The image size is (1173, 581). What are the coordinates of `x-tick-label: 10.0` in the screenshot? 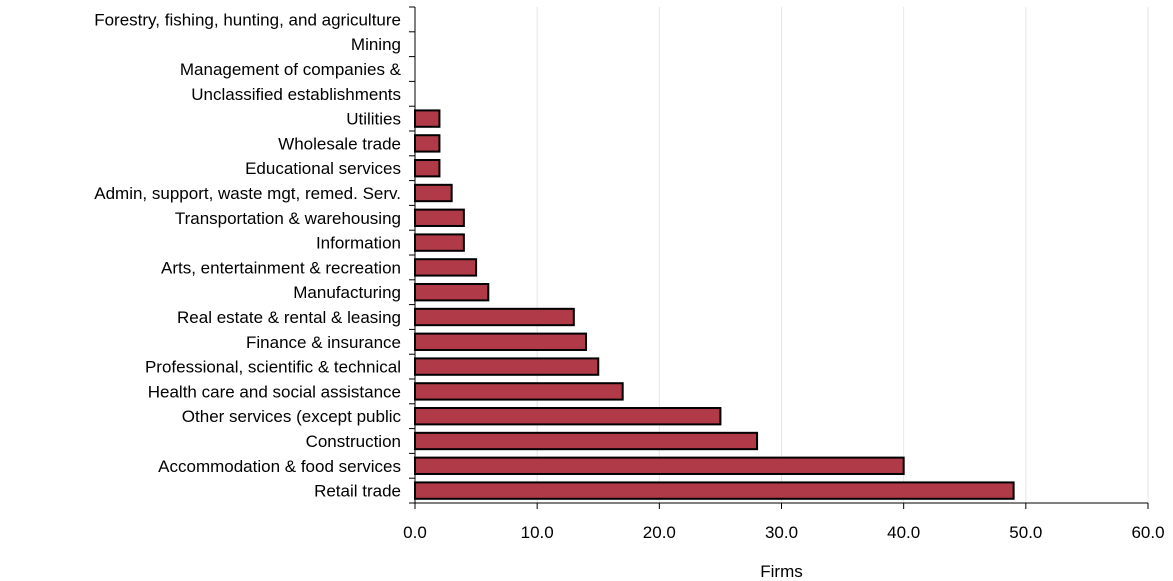 It's located at (537, 532).